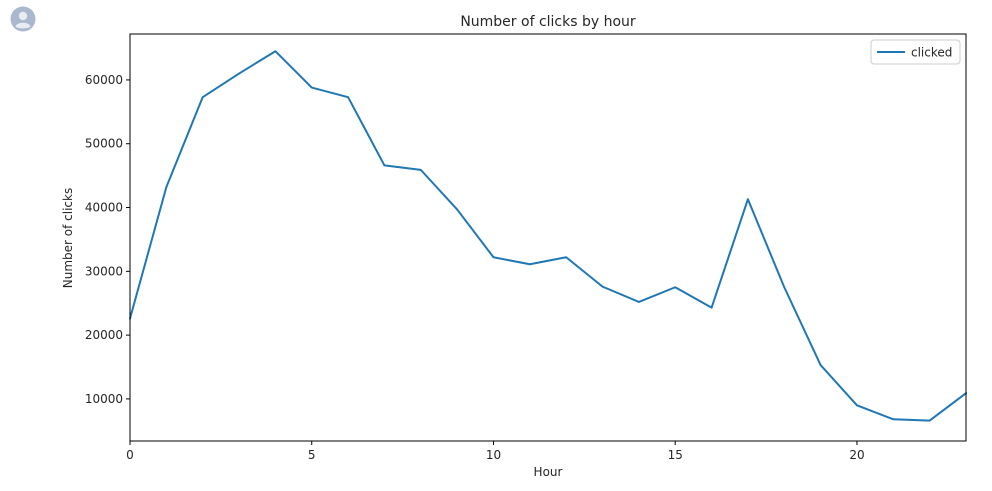 The height and width of the screenshot is (491, 992). I want to click on x-ticks: 0 5 10 15 20, so click(495, 451).